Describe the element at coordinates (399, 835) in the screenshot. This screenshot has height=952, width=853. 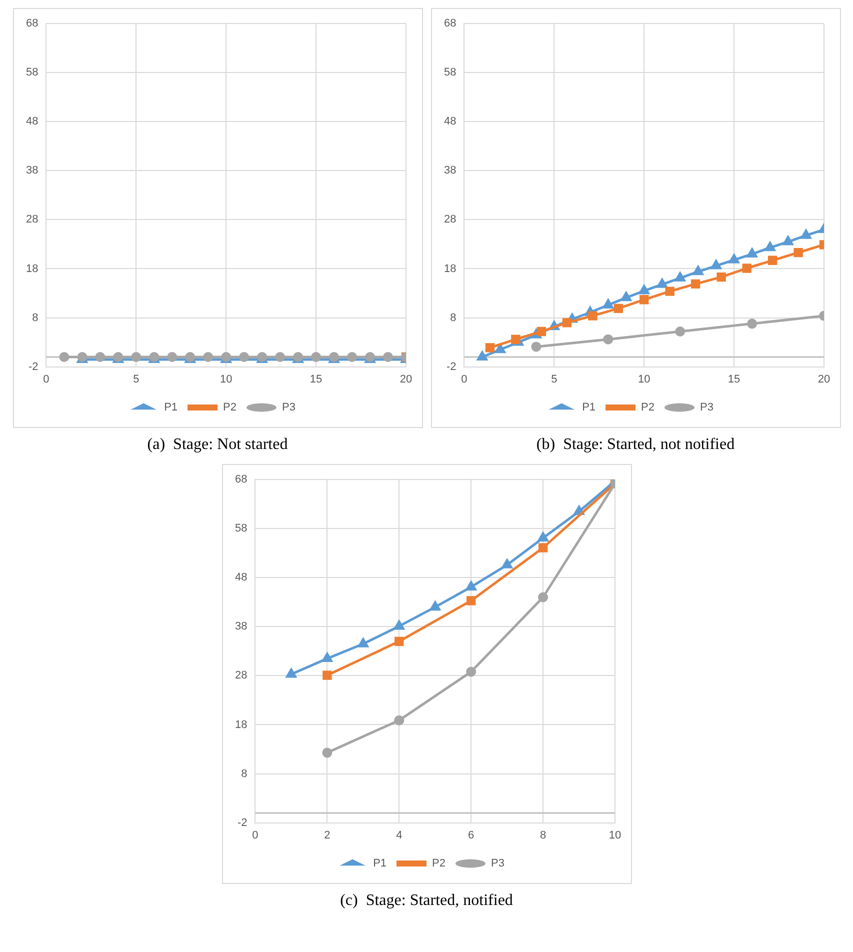
I see `x-tick-label: 4` at that location.